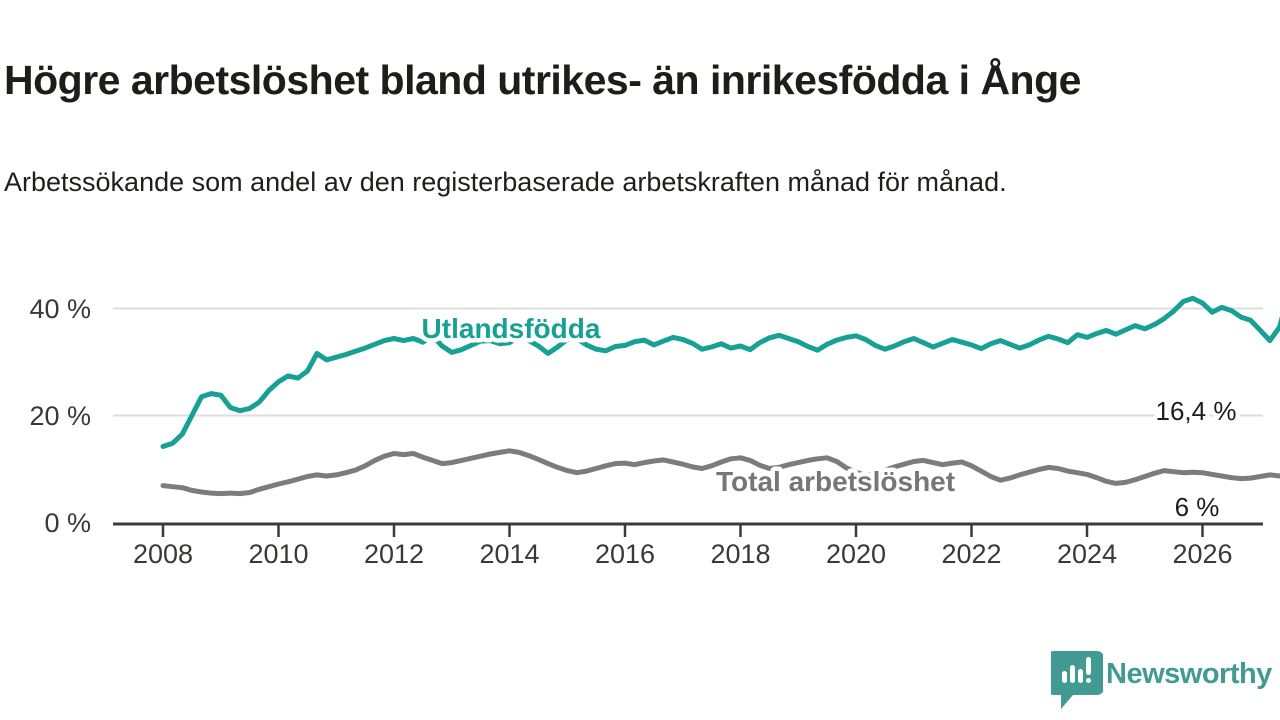 This screenshot has width=1280, height=720. I want to click on x-tick-label: 2010, so click(278, 554).